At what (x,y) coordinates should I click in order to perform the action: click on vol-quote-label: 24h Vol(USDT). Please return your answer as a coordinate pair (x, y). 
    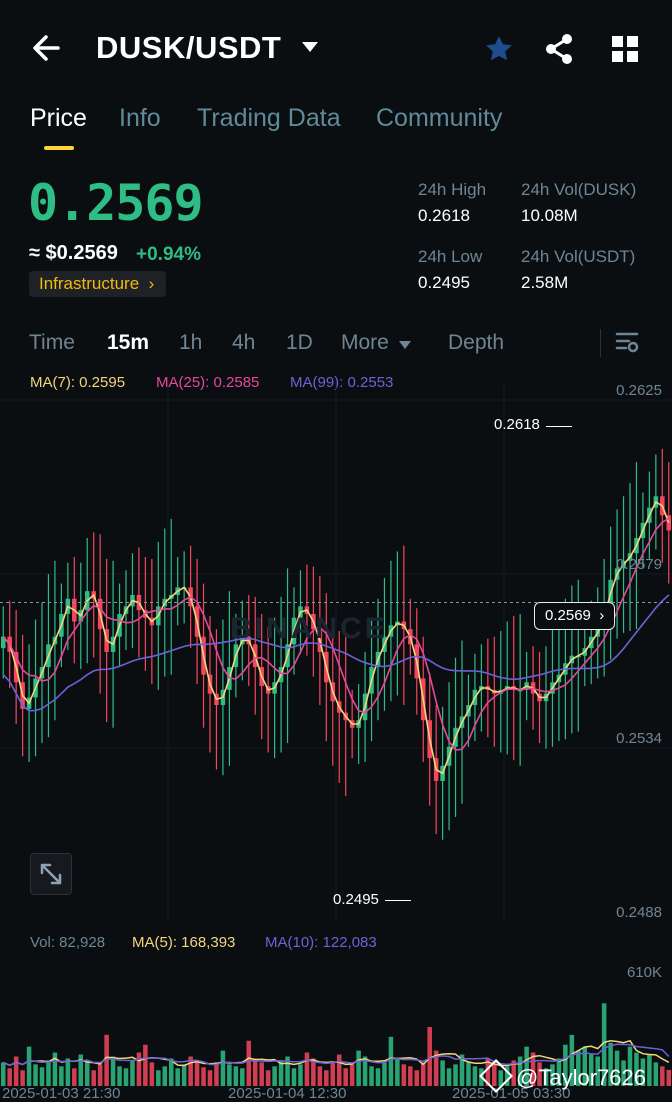
    Looking at the image, I should click on (578, 256).